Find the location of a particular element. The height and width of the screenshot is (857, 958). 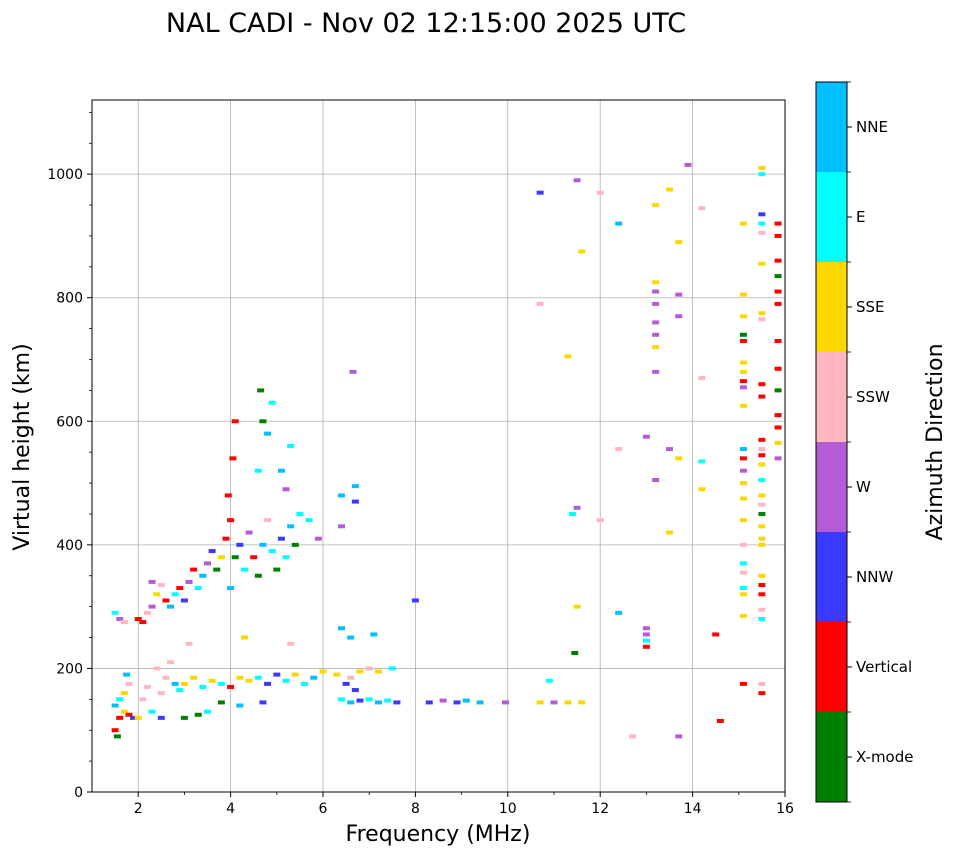

x-tick-label: 14 is located at coordinates (693, 809).